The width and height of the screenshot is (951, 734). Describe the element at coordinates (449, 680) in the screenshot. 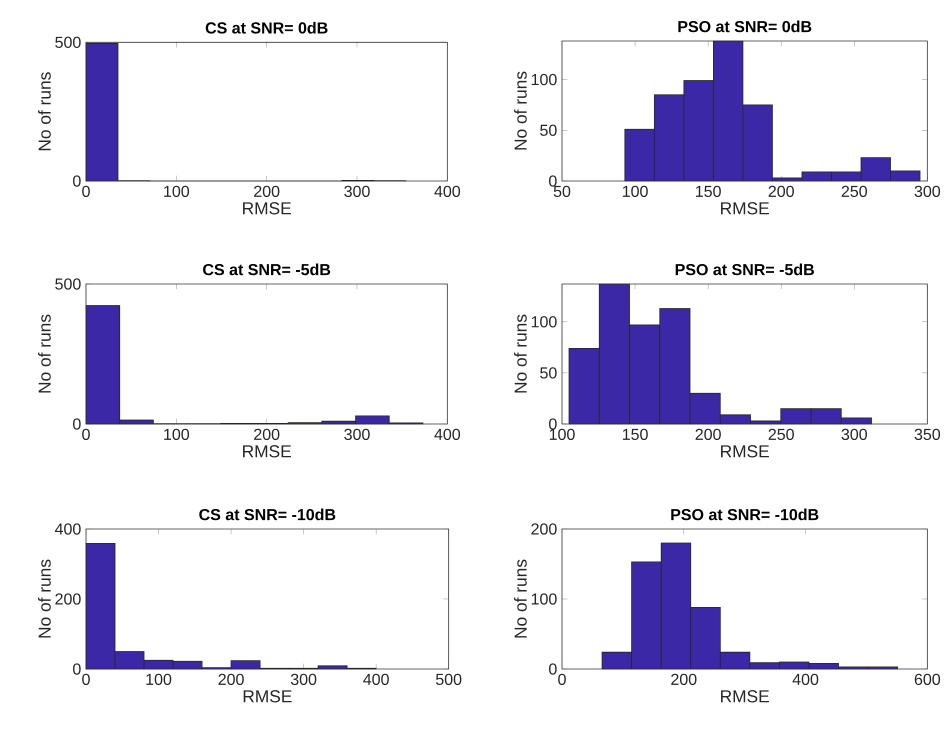

I see `x-tick-label: 500` at that location.